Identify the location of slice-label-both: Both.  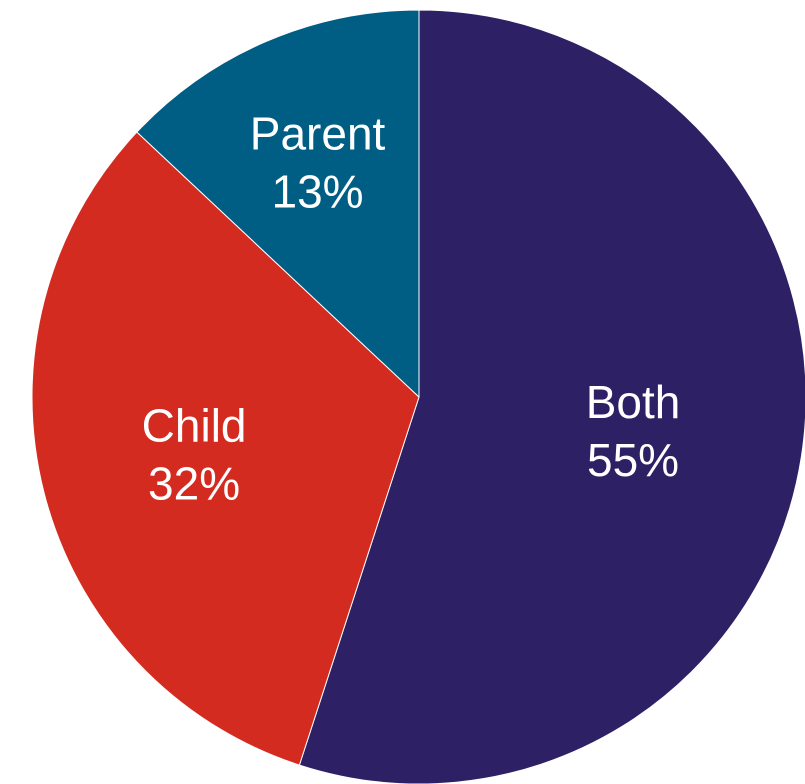
(633, 402).